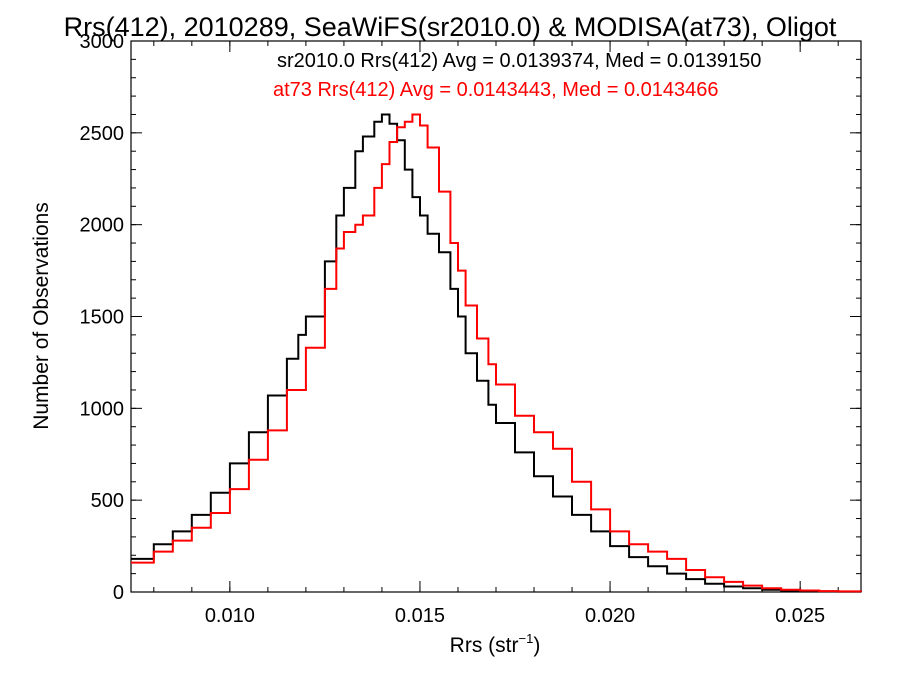 The width and height of the screenshot is (900, 675). Describe the element at coordinates (118, 593) in the screenshot. I see `y-tick-label: 0` at that location.